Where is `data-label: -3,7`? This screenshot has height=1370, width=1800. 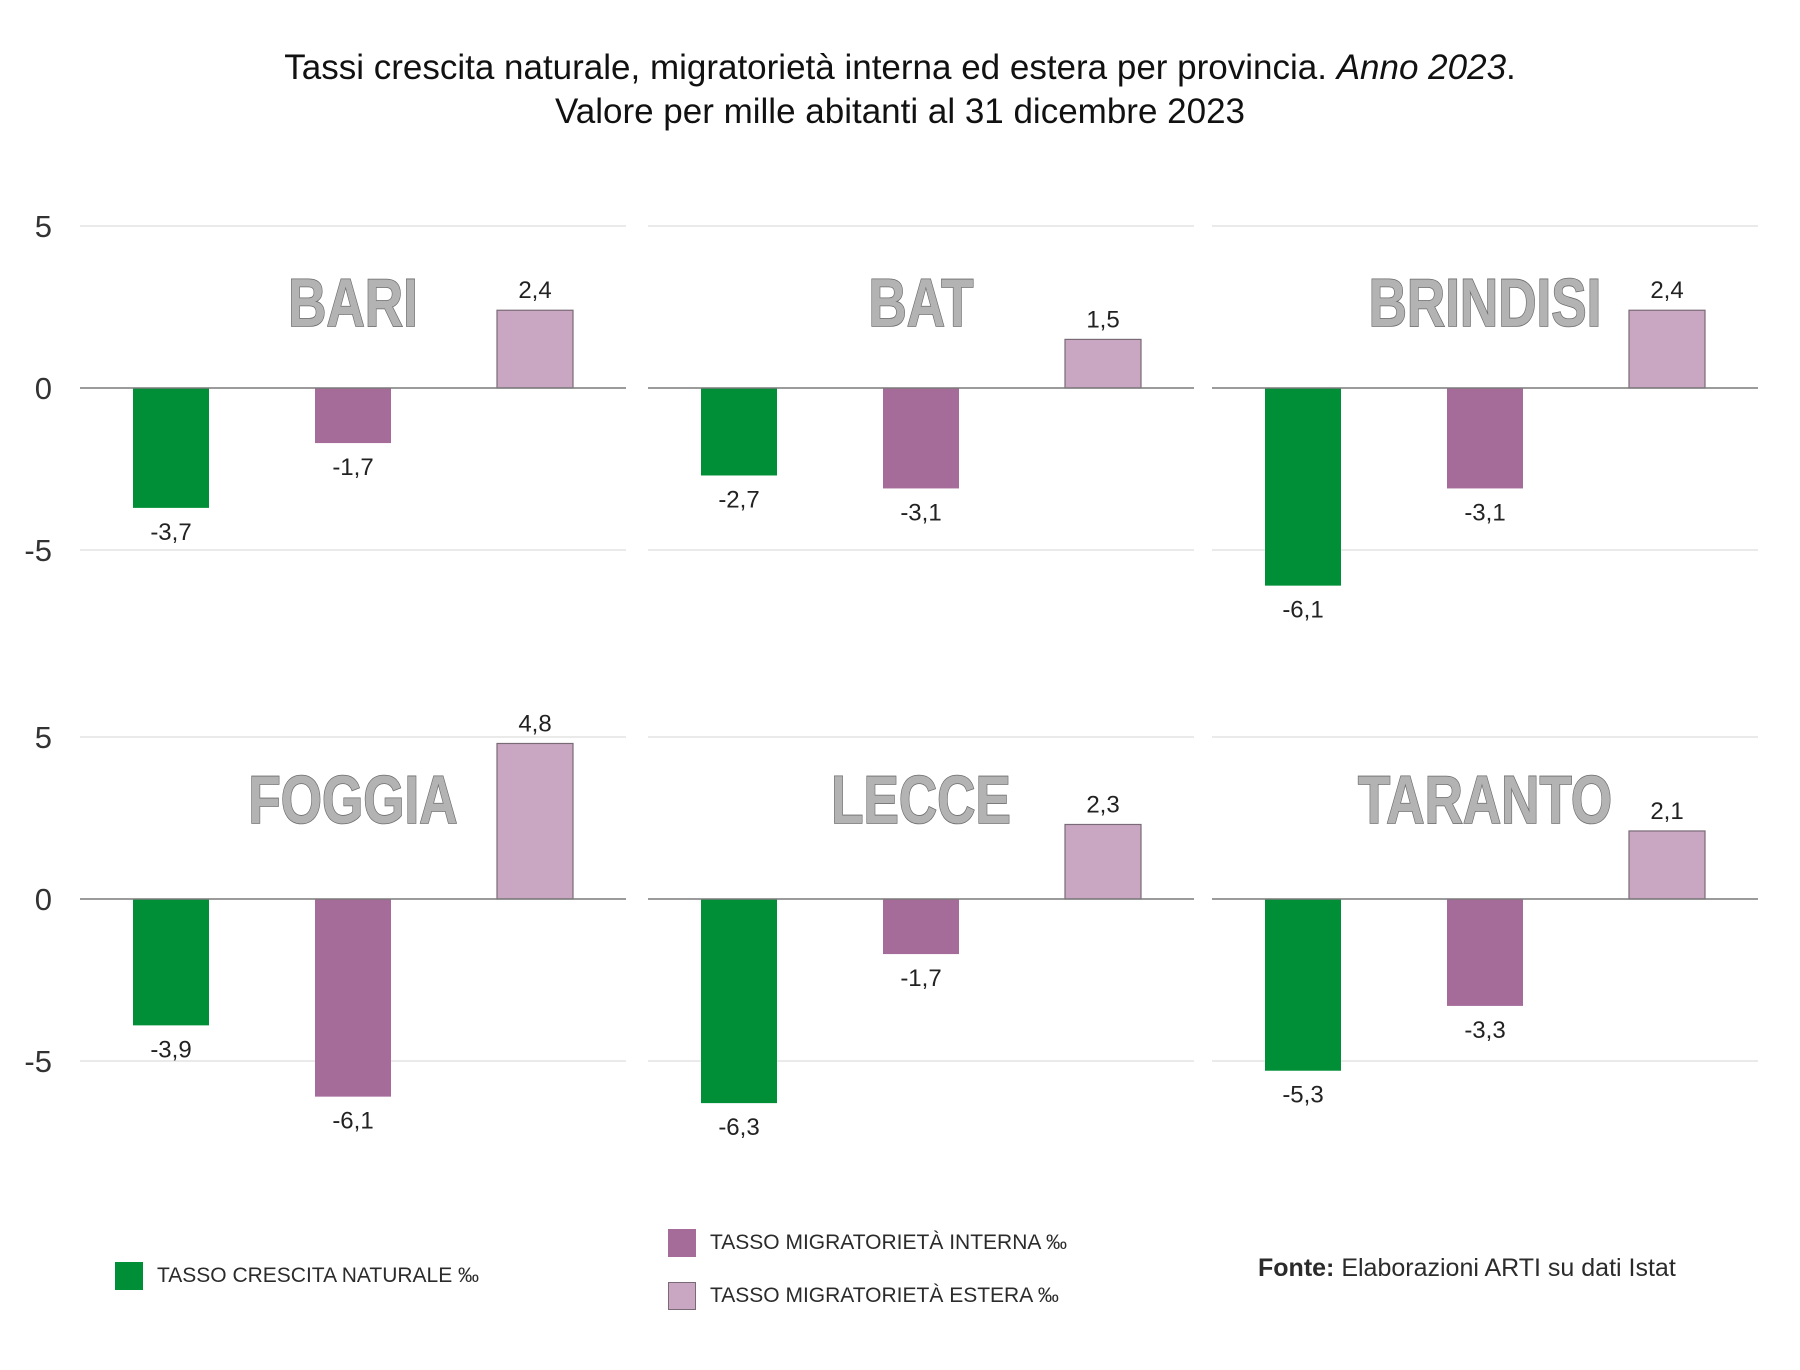 data-label: -3,7 is located at coordinates (170, 532).